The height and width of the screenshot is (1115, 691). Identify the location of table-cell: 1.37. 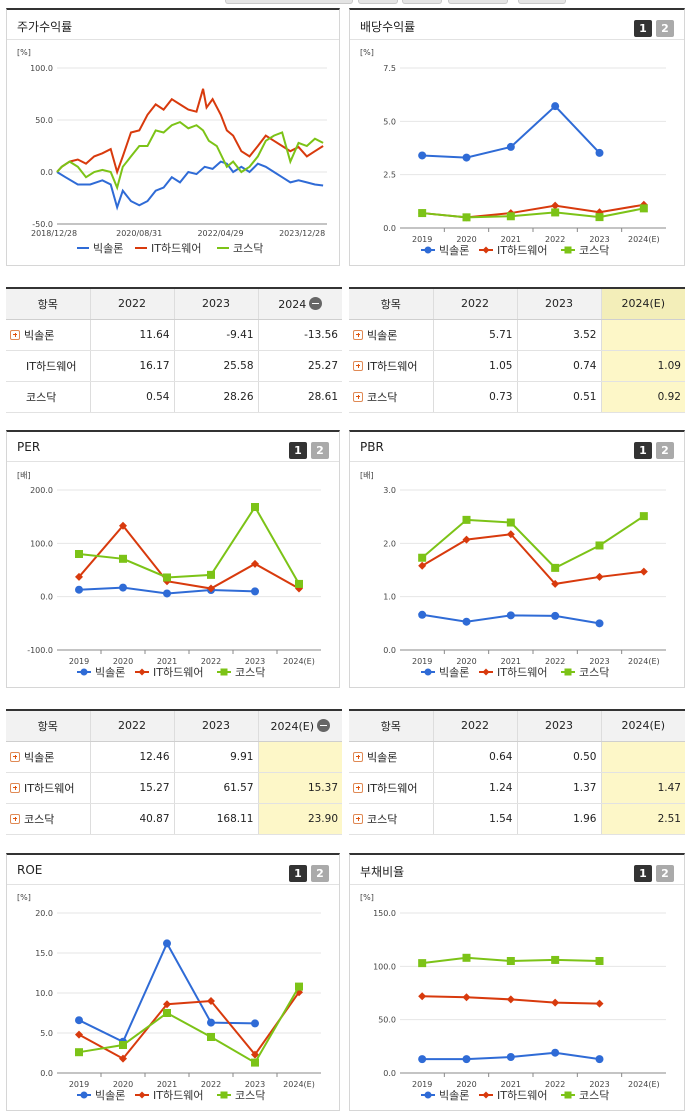
(558, 788).